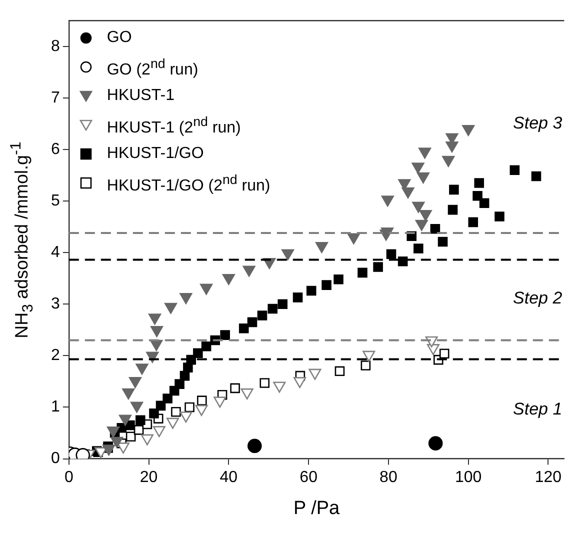 This screenshot has width=580, height=536. Describe the element at coordinates (55, 407) in the screenshot. I see `y-tick-label: 1` at that location.